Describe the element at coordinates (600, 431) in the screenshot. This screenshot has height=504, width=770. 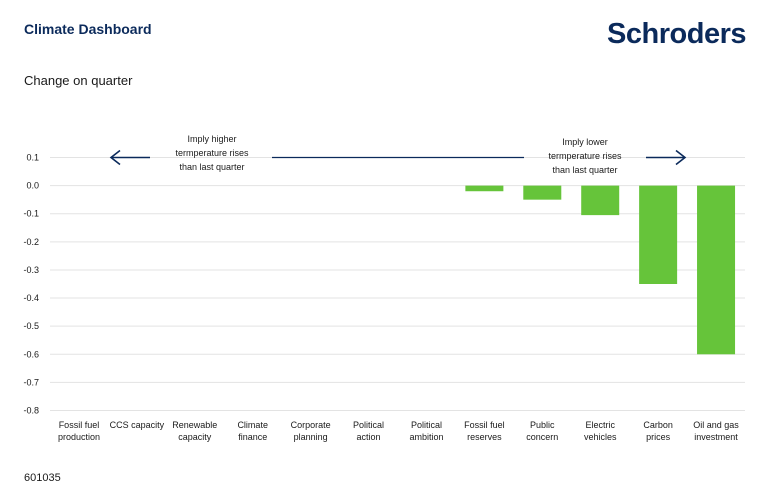
I see `category-label: Electric vehicles` at that location.